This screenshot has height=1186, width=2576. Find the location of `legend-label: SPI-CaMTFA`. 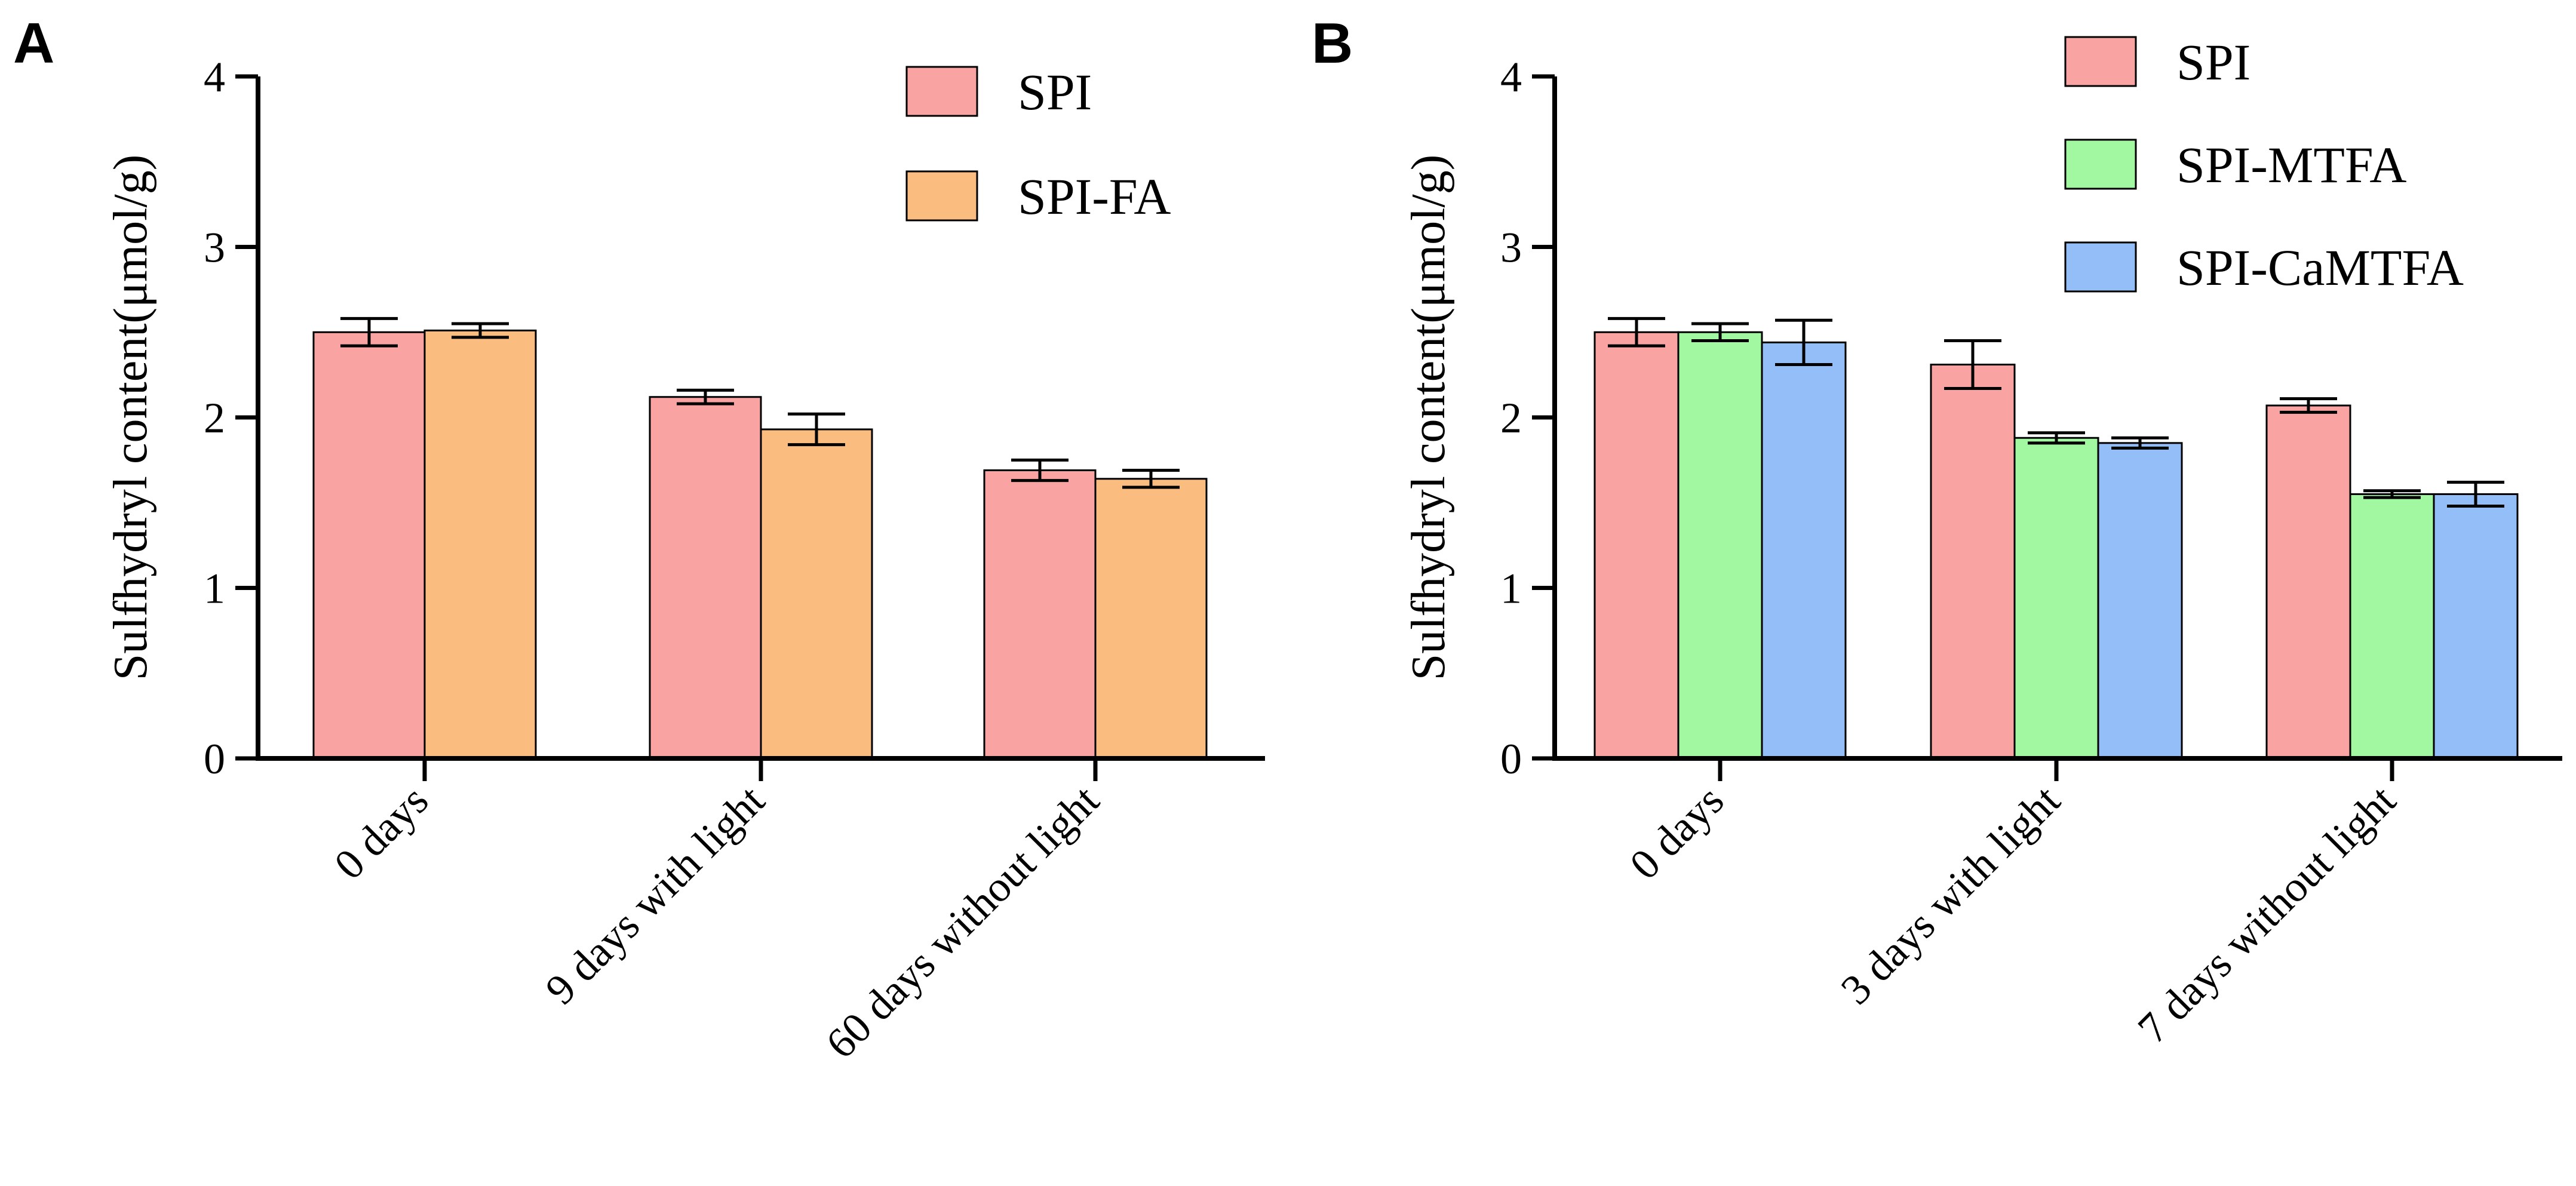

legend-label: SPI-CaMTFA is located at coordinates (2320, 267).